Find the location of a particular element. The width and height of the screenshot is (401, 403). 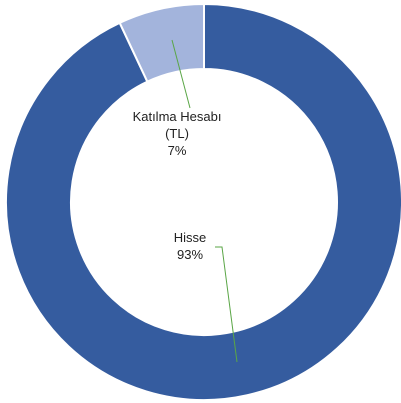

category-label: Hisse is located at coordinates (190, 237).